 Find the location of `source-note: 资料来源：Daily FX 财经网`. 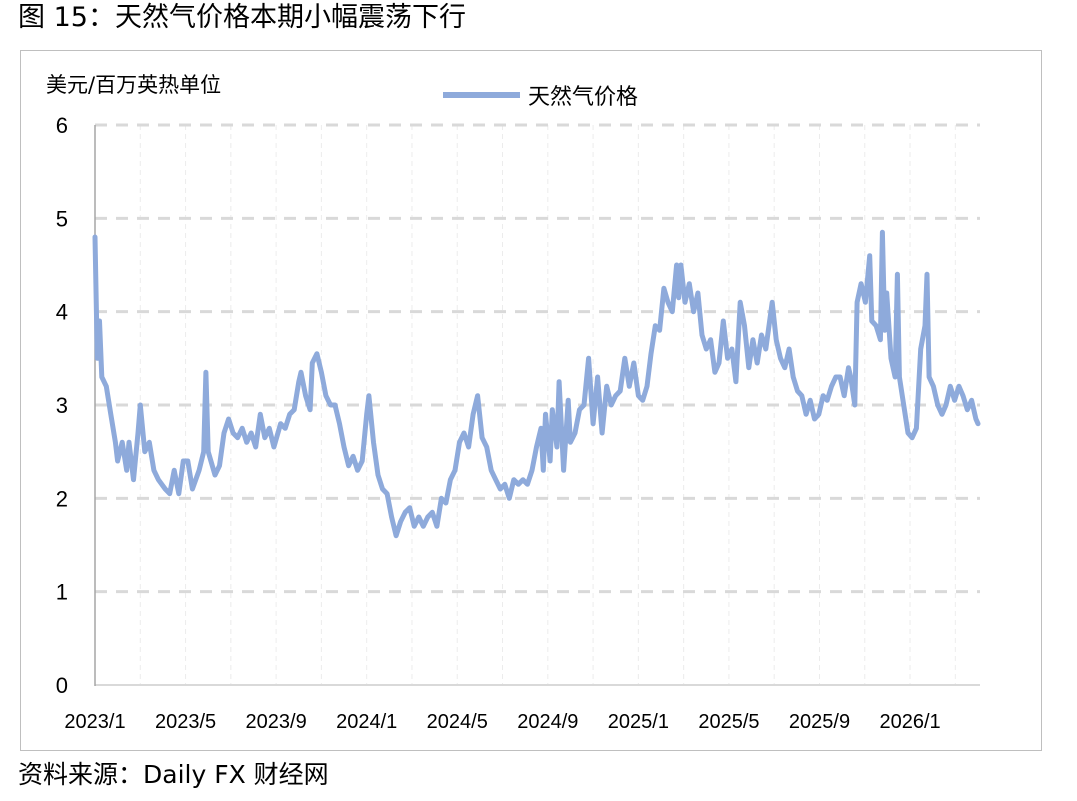

source-note: 资料来源：Daily FX 财经网 is located at coordinates (173, 774).